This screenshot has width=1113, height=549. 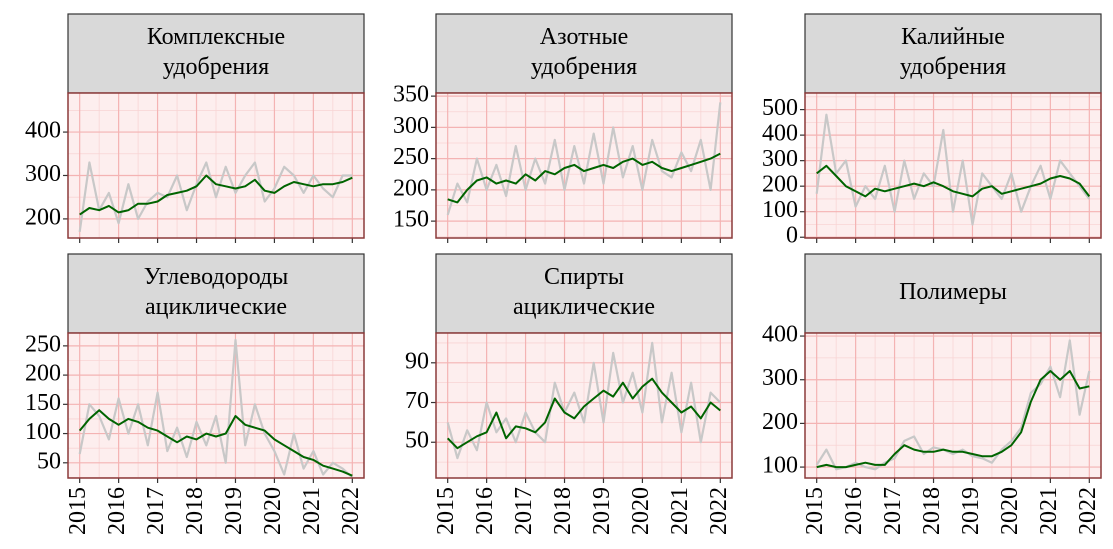 I want to click on panel-title: Углеводороды, so click(x=216, y=277).